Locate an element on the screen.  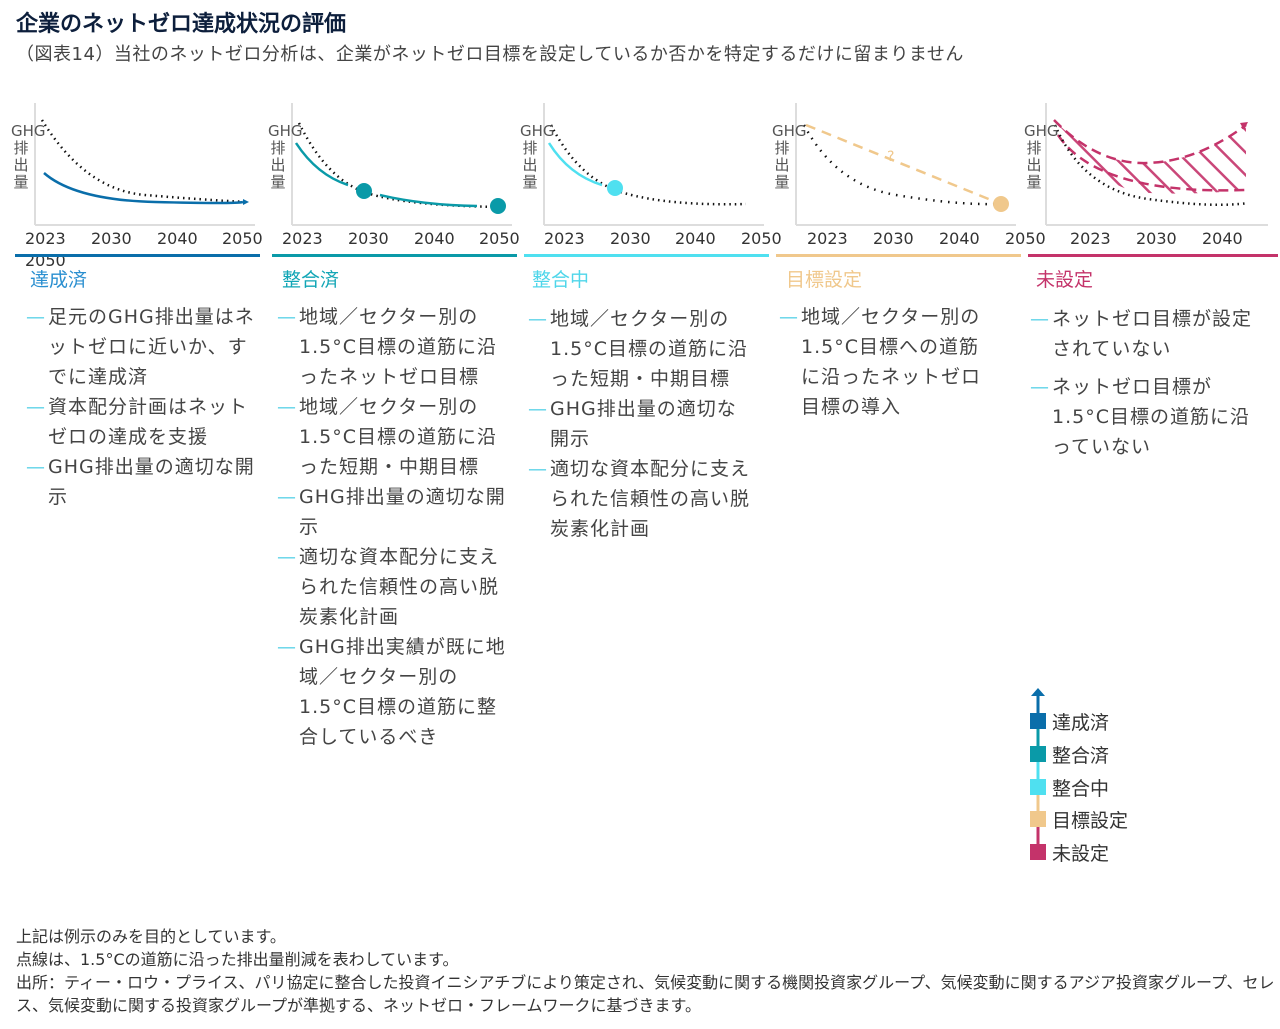
target-set-bullets: — 地域／セクター別の1.5°C目標への道筋に沿ったネットゼロ目標の導入 is located at coordinates (881, 362).